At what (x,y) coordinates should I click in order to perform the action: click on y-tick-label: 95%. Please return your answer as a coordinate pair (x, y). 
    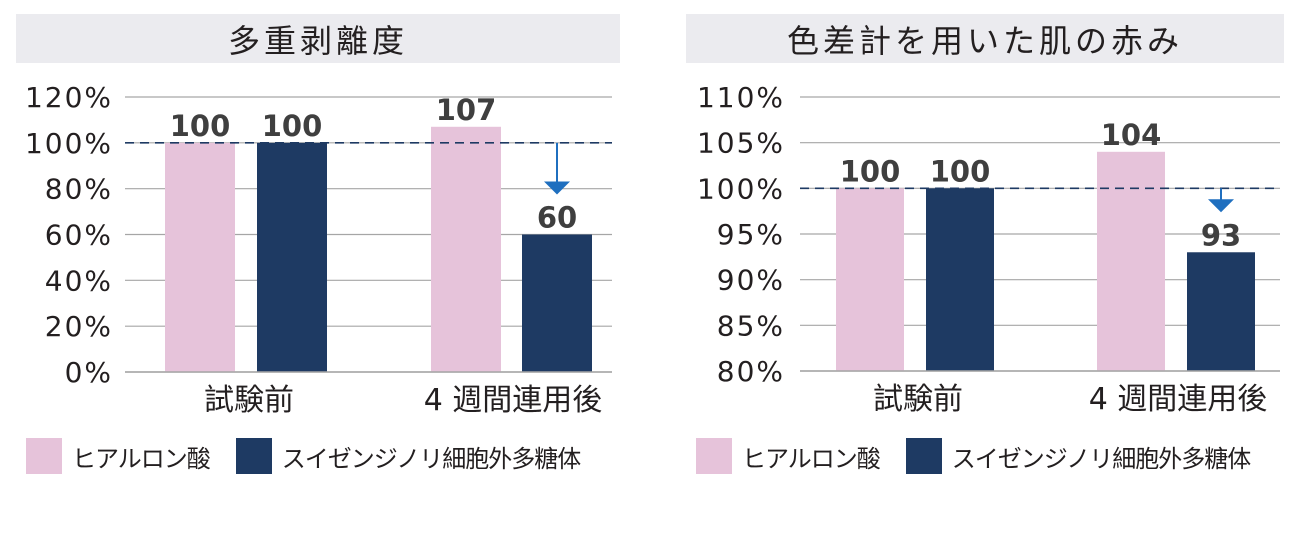
    Looking at the image, I should click on (751, 234).